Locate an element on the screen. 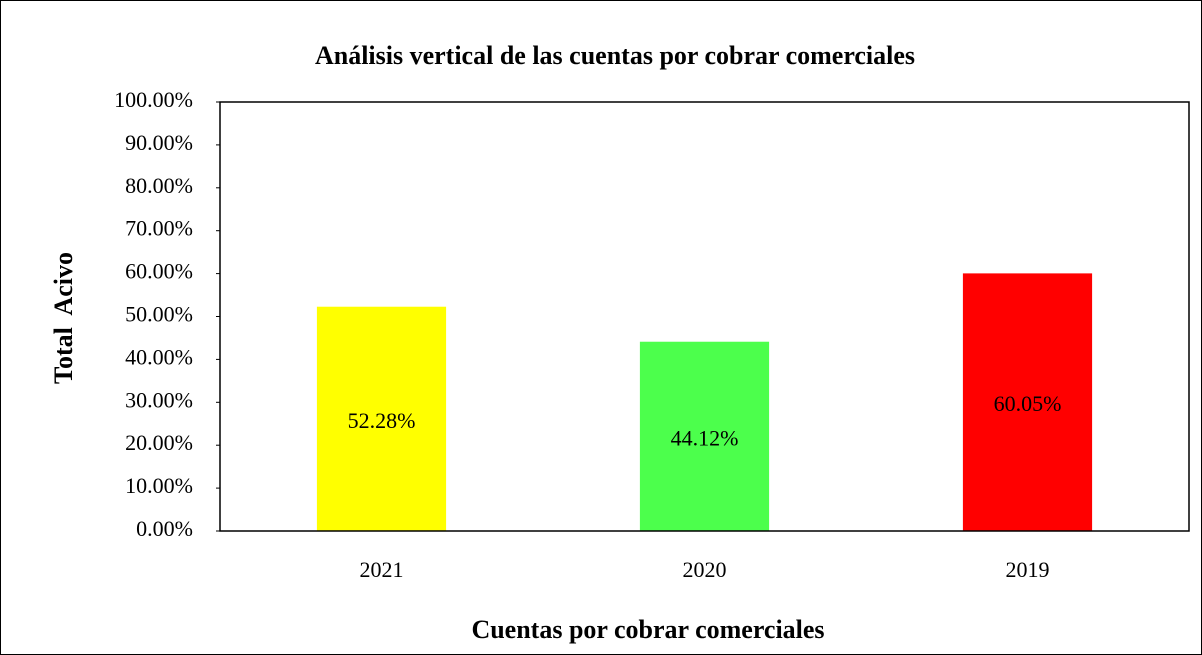  y-tick-label: 100.00% is located at coordinates (153, 99).